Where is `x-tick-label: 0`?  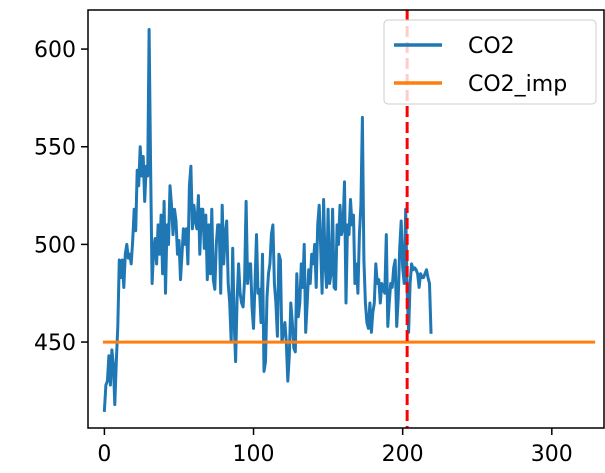
x-tick-label: 0 is located at coordinates (104, 454).